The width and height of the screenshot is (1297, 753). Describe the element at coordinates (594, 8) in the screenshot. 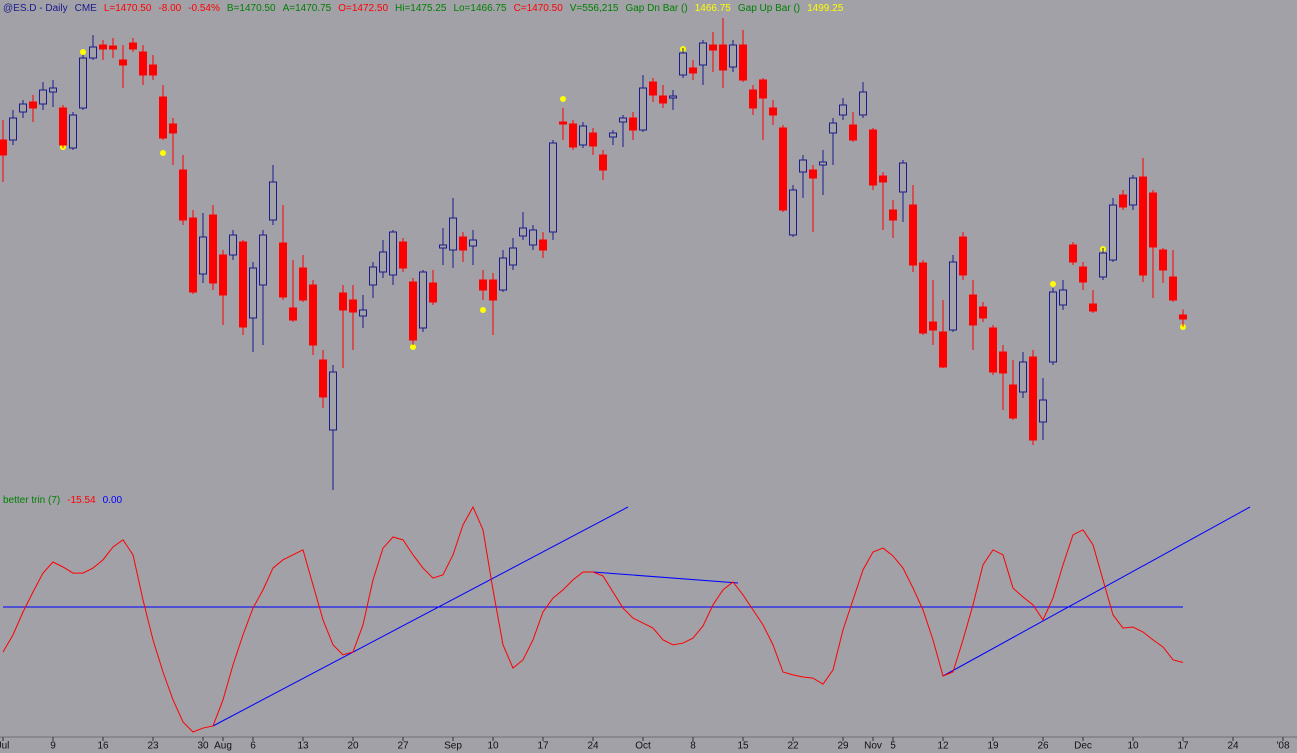

I see `header-item: V=556,215` at that location.